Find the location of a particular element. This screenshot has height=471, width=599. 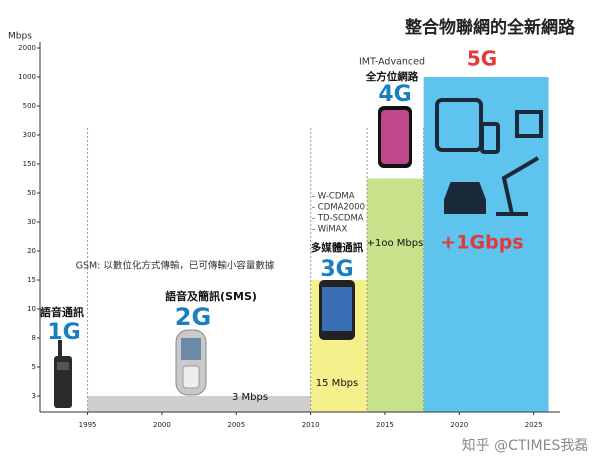

y-tick-label: 500 is located at coordinates (29, 106).